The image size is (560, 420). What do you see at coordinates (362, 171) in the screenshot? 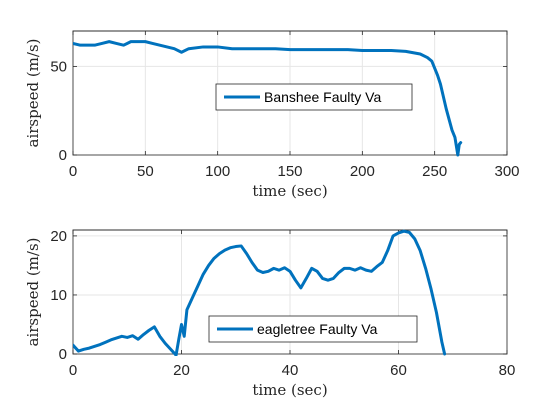
I see `chart0-xtick-label-4: 200` at bounding box center [362, 171].